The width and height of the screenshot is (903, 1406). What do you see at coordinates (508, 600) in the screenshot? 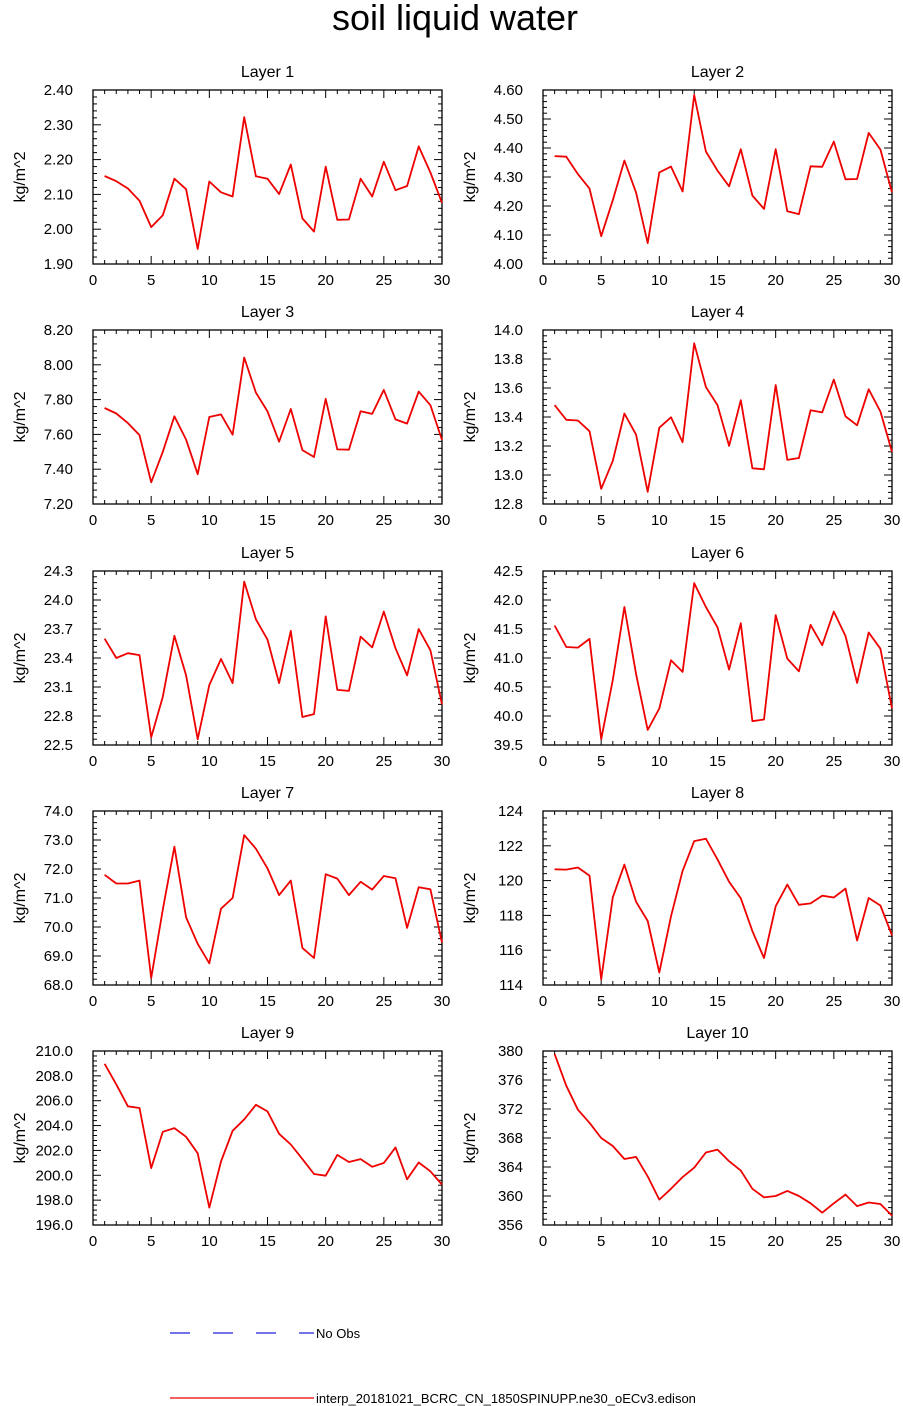
I see `y-tick-label: 42.0` at bounding box center [508, 600].